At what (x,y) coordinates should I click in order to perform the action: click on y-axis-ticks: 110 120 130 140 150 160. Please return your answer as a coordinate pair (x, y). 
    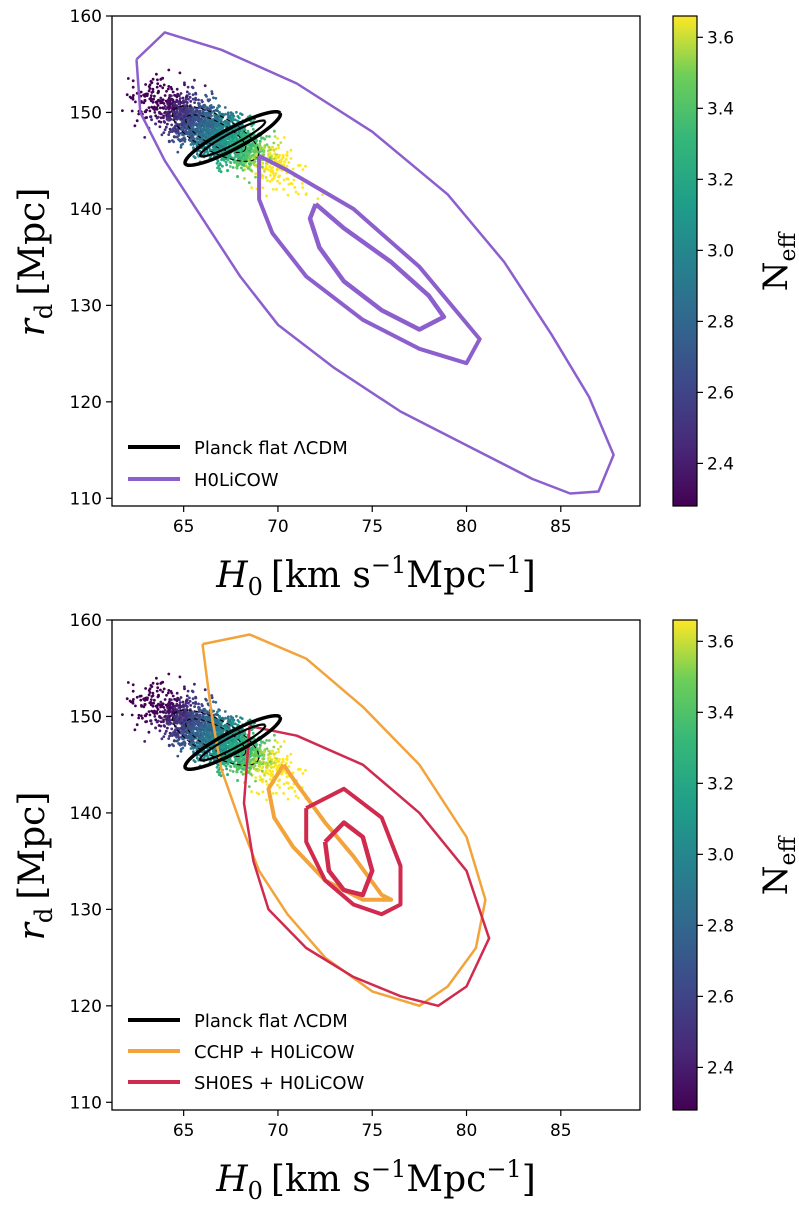
    Looking at the image, I should click on (91, 258).